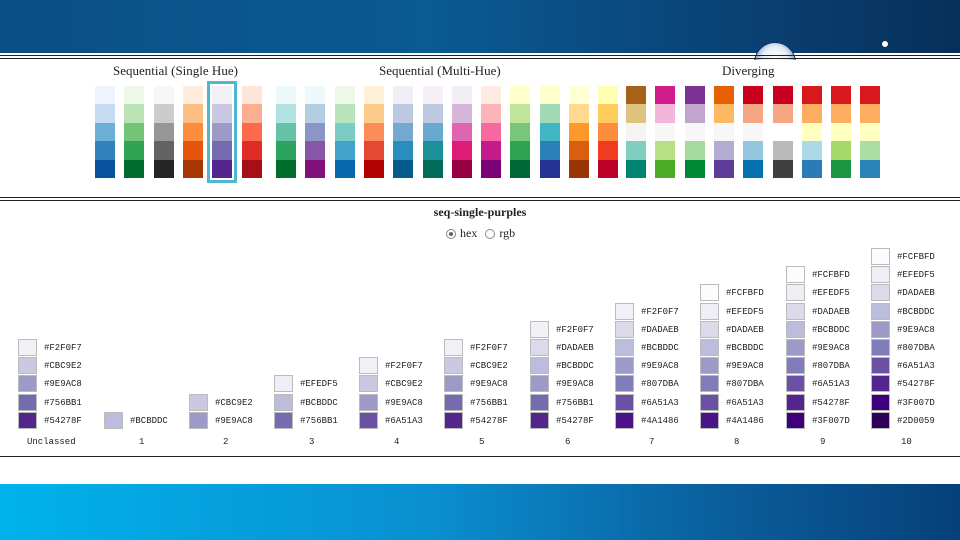 The width and height of the screenshot is (960, 540). I want to click on ramp-PiYG, so click(665, 132).